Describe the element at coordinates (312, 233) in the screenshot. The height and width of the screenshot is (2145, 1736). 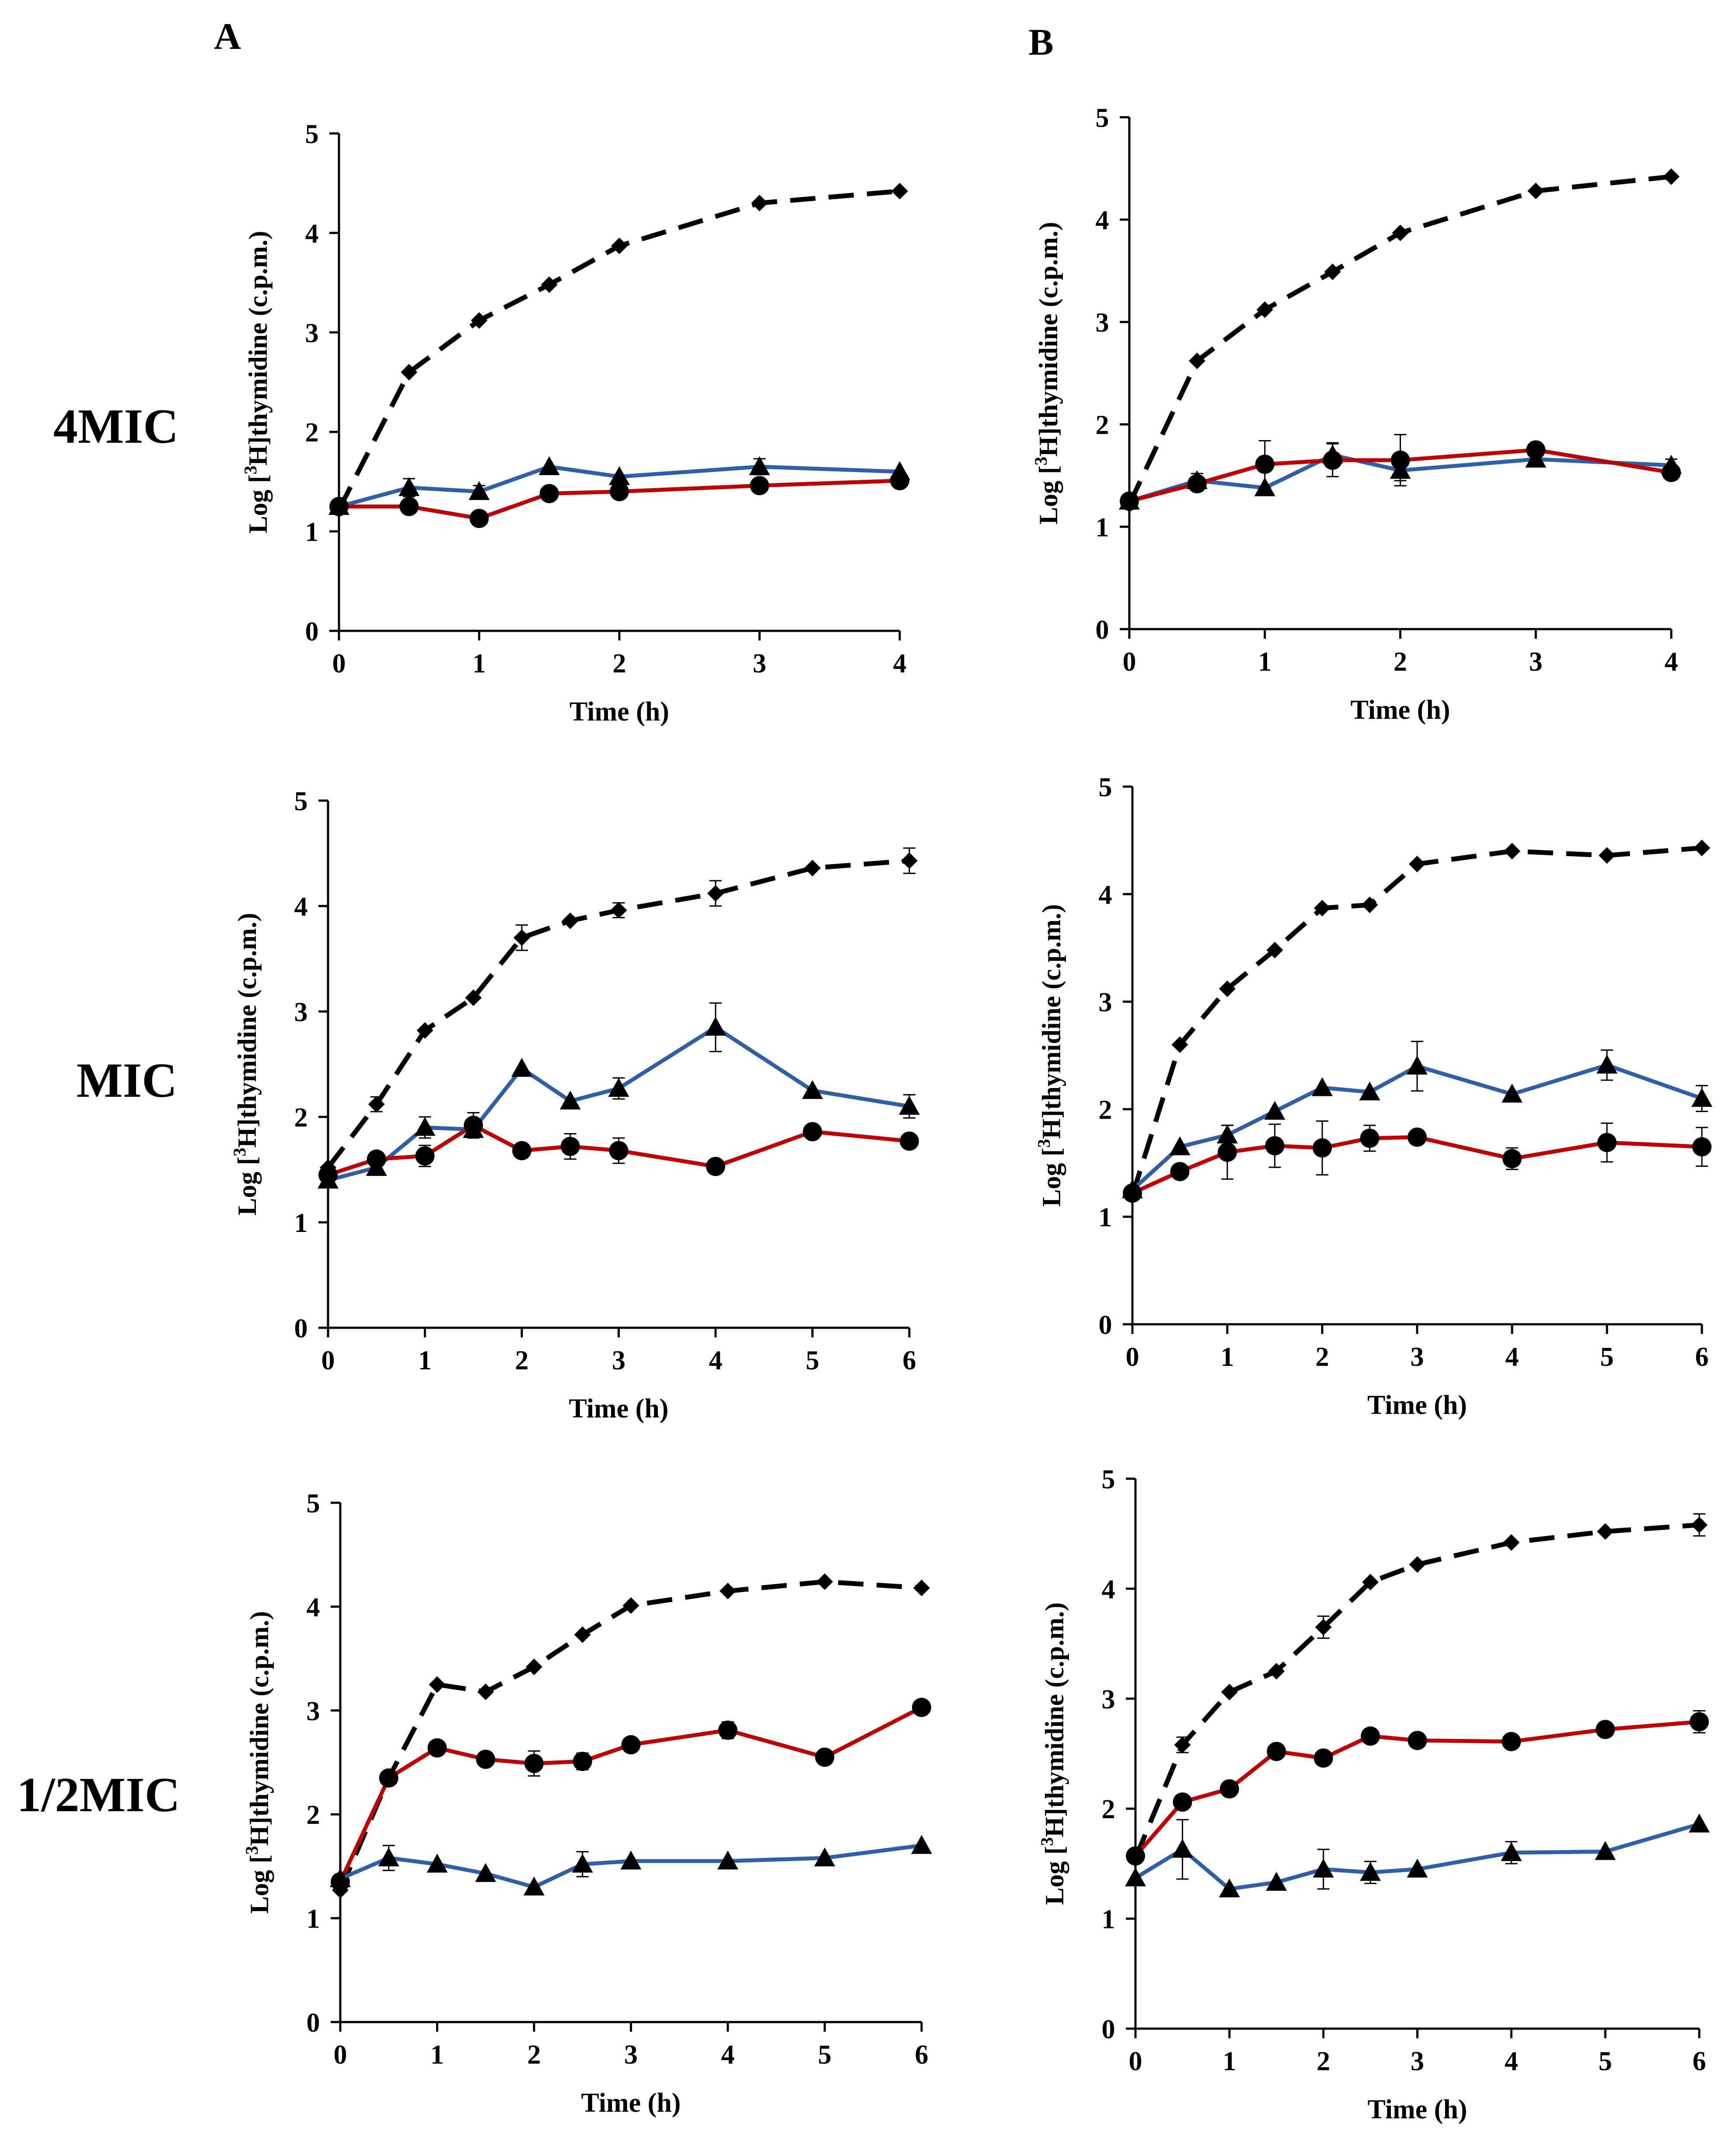
I see `y-tick-label: 4` at that location.